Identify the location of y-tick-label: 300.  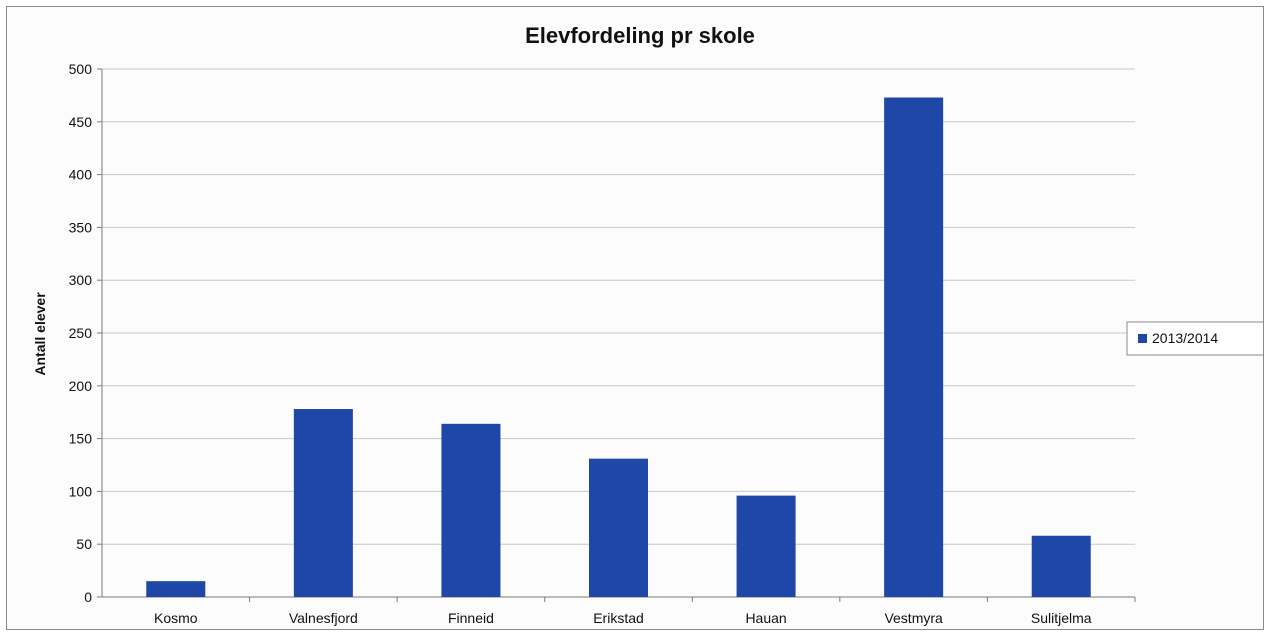
(81, 280).